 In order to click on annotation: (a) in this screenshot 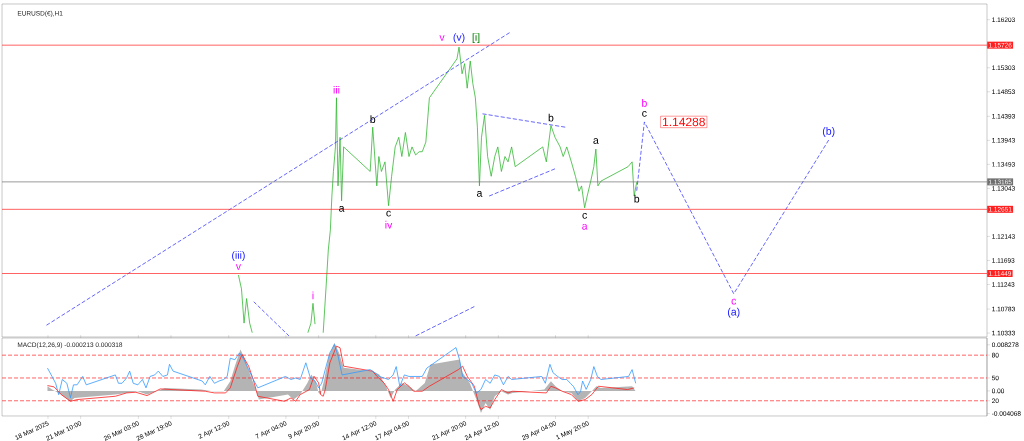, I will do `click(733, 312)`.